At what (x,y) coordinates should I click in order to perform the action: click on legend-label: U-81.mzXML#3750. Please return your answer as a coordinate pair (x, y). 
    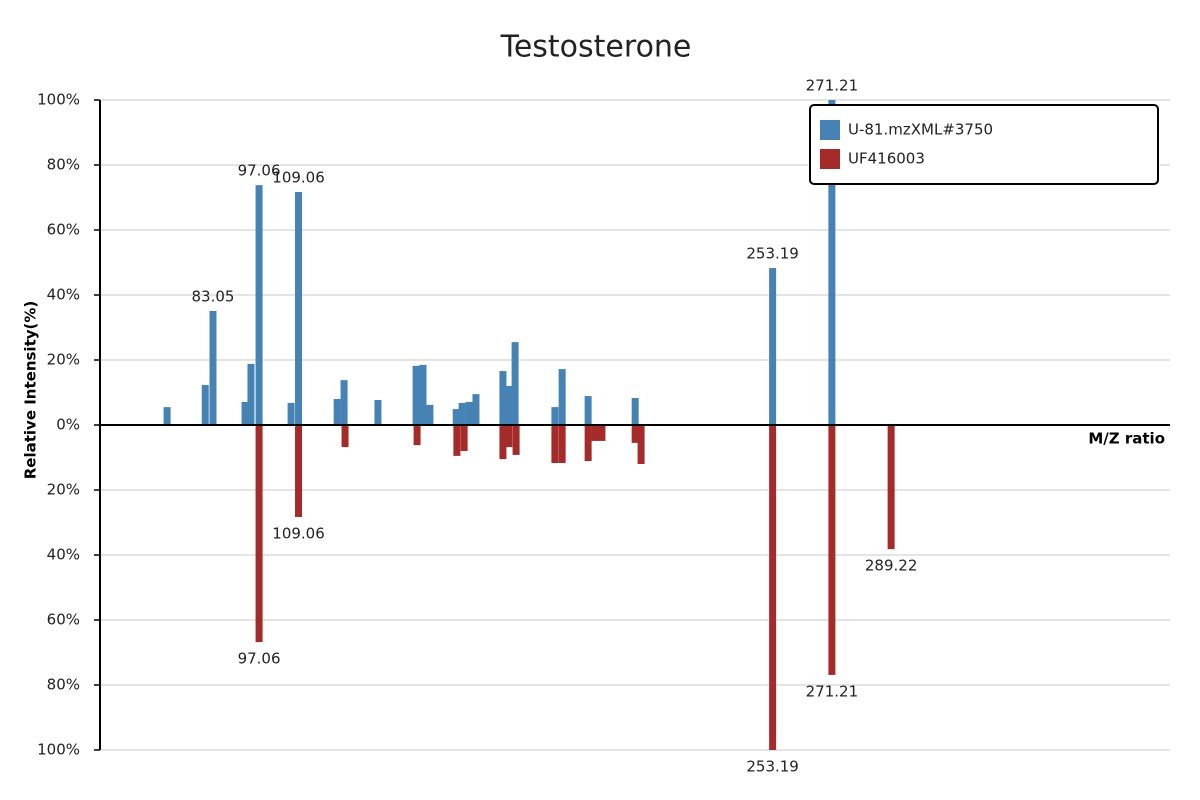
    Looking at the image, I should click on (920, 130).